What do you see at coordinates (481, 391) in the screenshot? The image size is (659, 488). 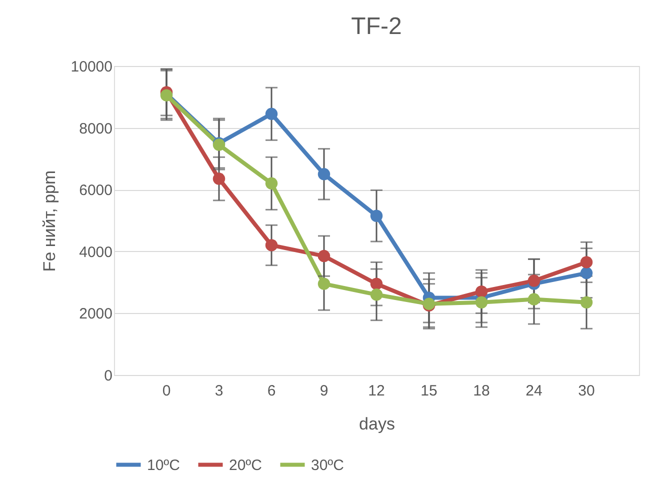 I see `x-tick-label: 18` at bounding box center [481, 391].